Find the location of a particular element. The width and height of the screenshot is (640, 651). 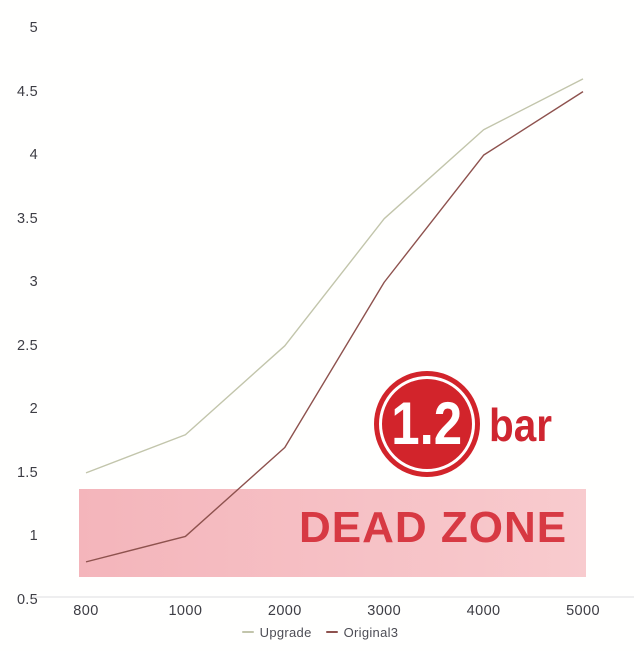

y-tick-label: 3.5 is located at coordinates (27, 218).